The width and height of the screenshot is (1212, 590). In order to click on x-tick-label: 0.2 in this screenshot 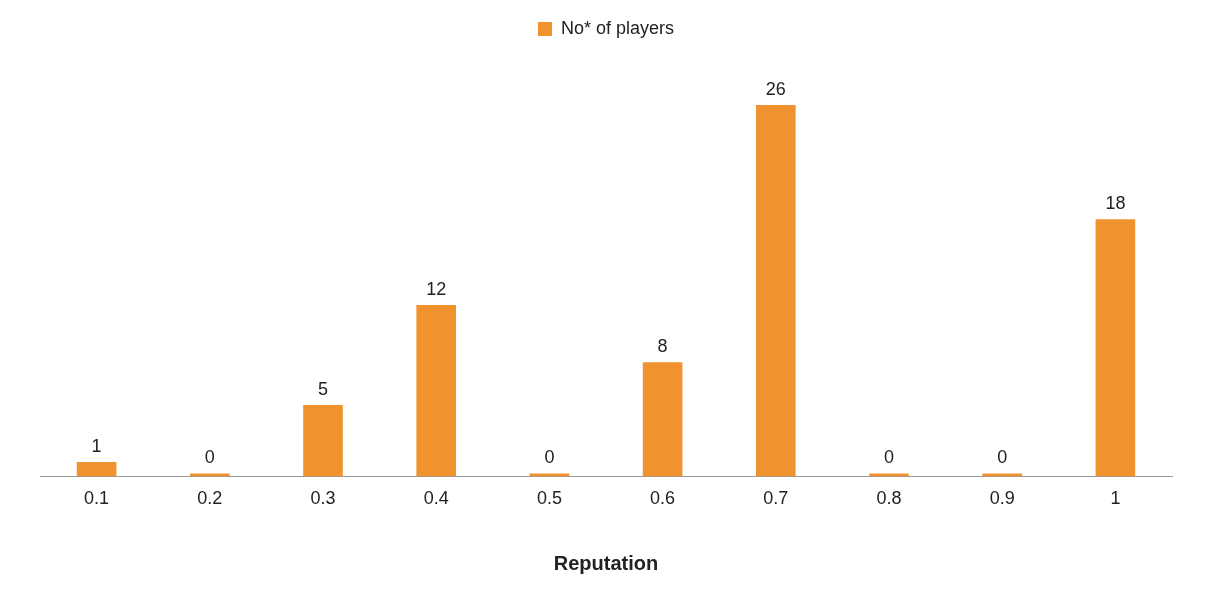, I will do `click(210, 498)`.